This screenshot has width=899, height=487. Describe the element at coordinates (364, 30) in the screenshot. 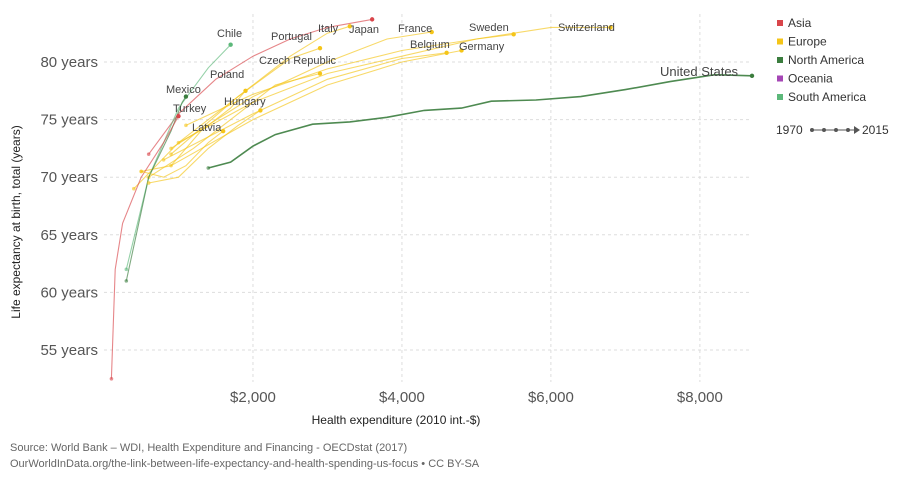

I see `country-label: Japan` at that location.